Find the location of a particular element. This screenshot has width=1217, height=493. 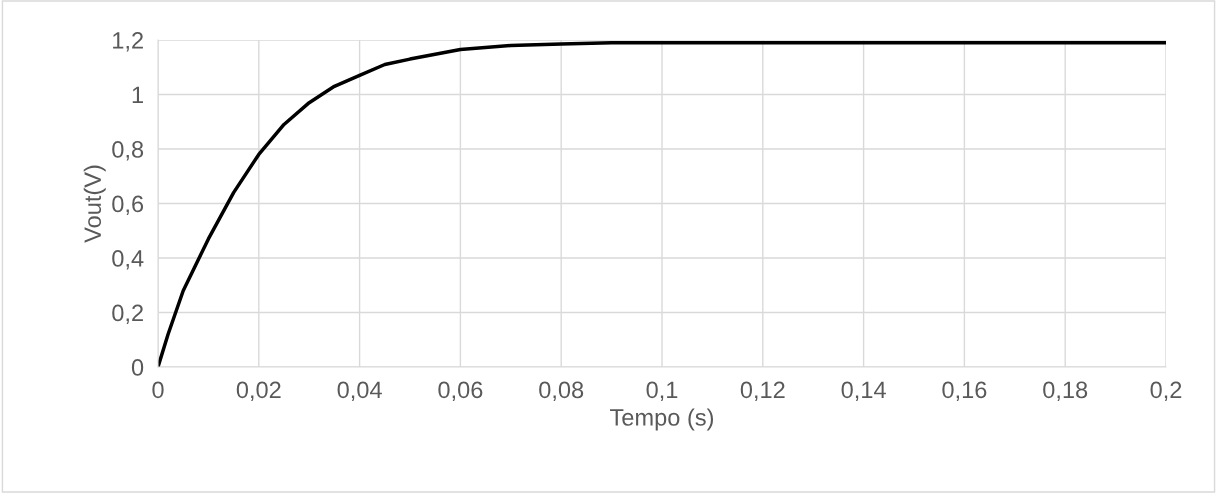

y-axis-title: Vout(V) is located at coordinates (94, 204).